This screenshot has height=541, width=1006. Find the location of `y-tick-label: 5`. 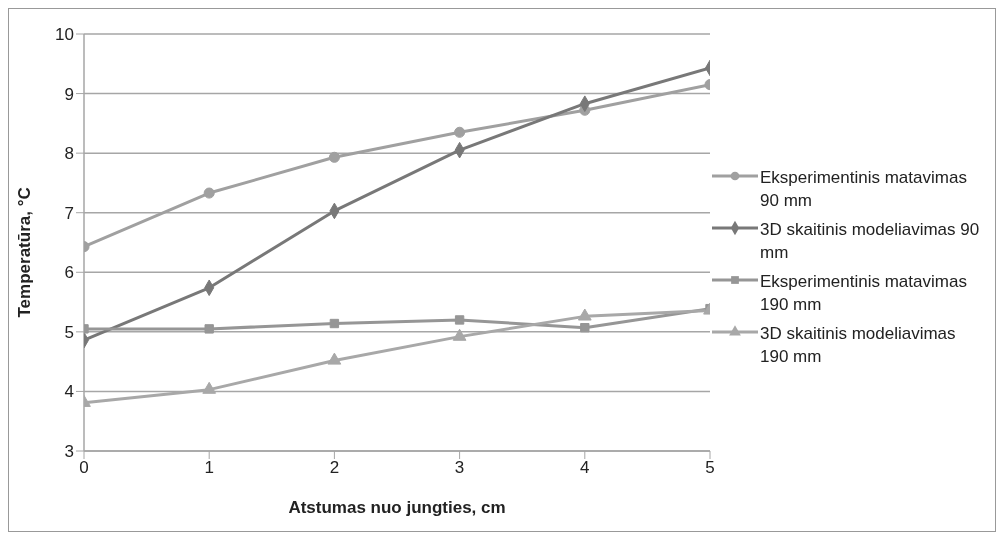

y-tick-label: 5 is located at coordinates (69, 332).